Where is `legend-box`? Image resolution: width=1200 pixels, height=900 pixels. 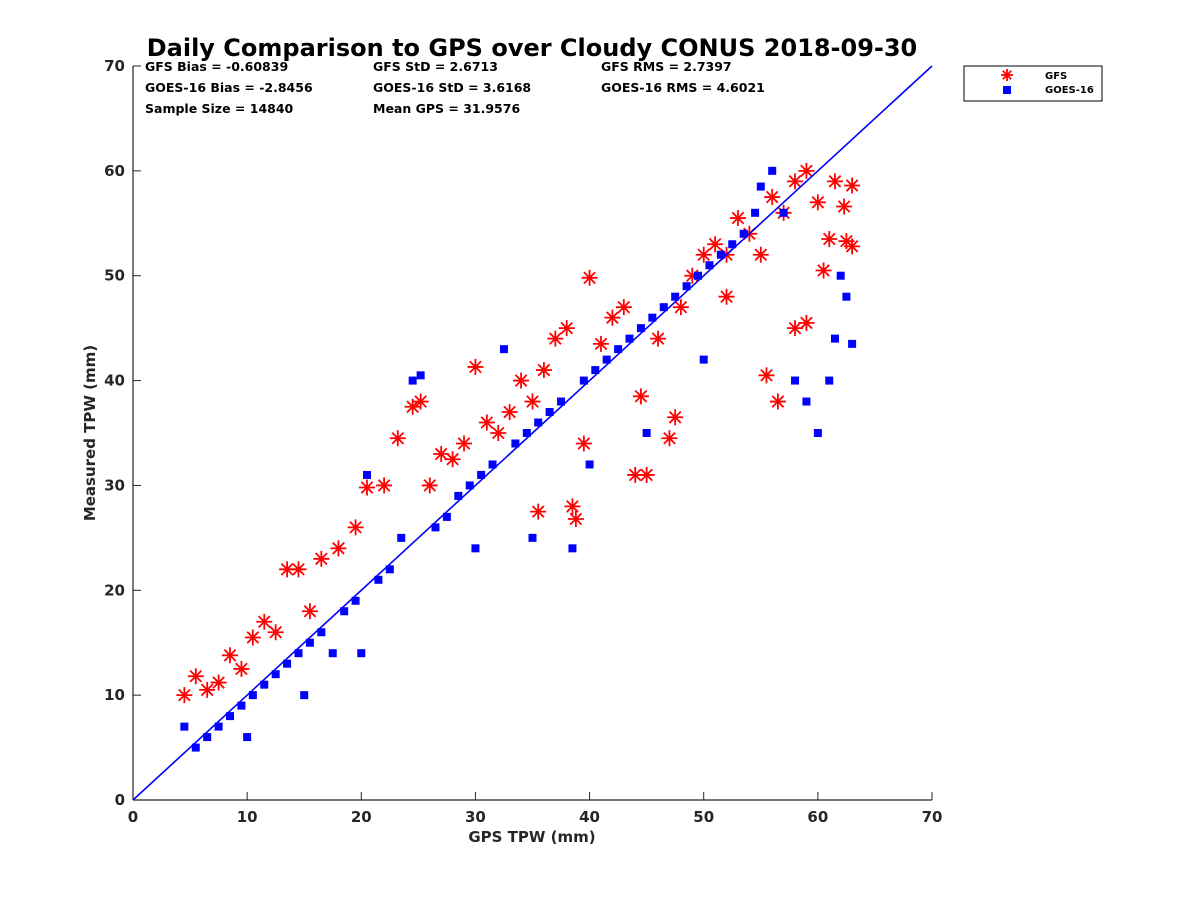 legend-box is located at coordinates (1033, 83).